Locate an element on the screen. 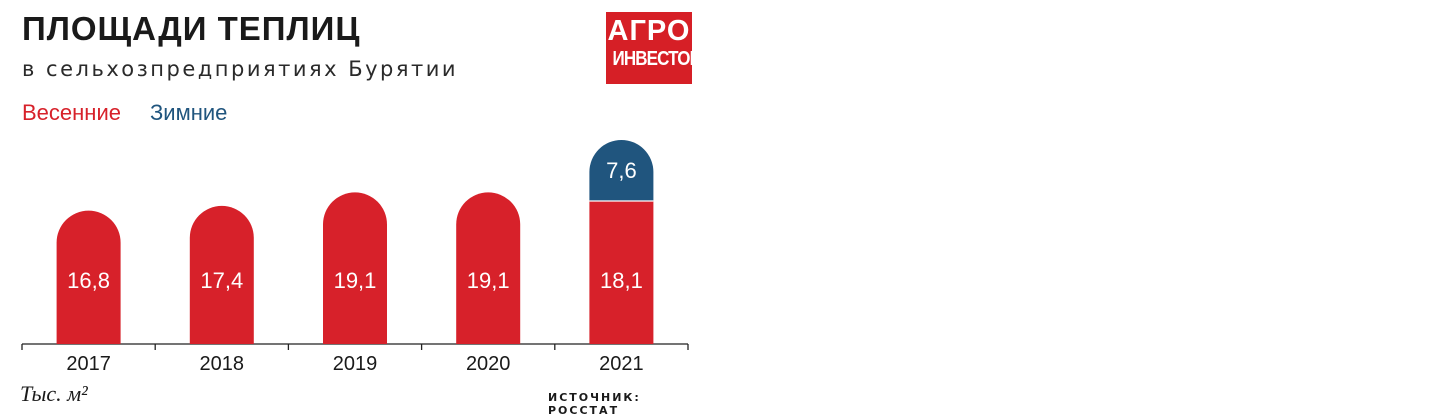 The image size is (1432, 420). bar-2017-spring is located at coordinates (88, 277).